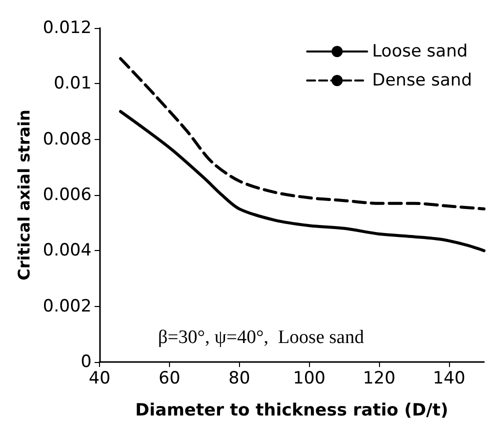 This screenshot has width=500, height=446. What do you see at coordinates (449, 378) in the screenshot?
I see `x-tick-label: 140` at bounding box center [449, 378].